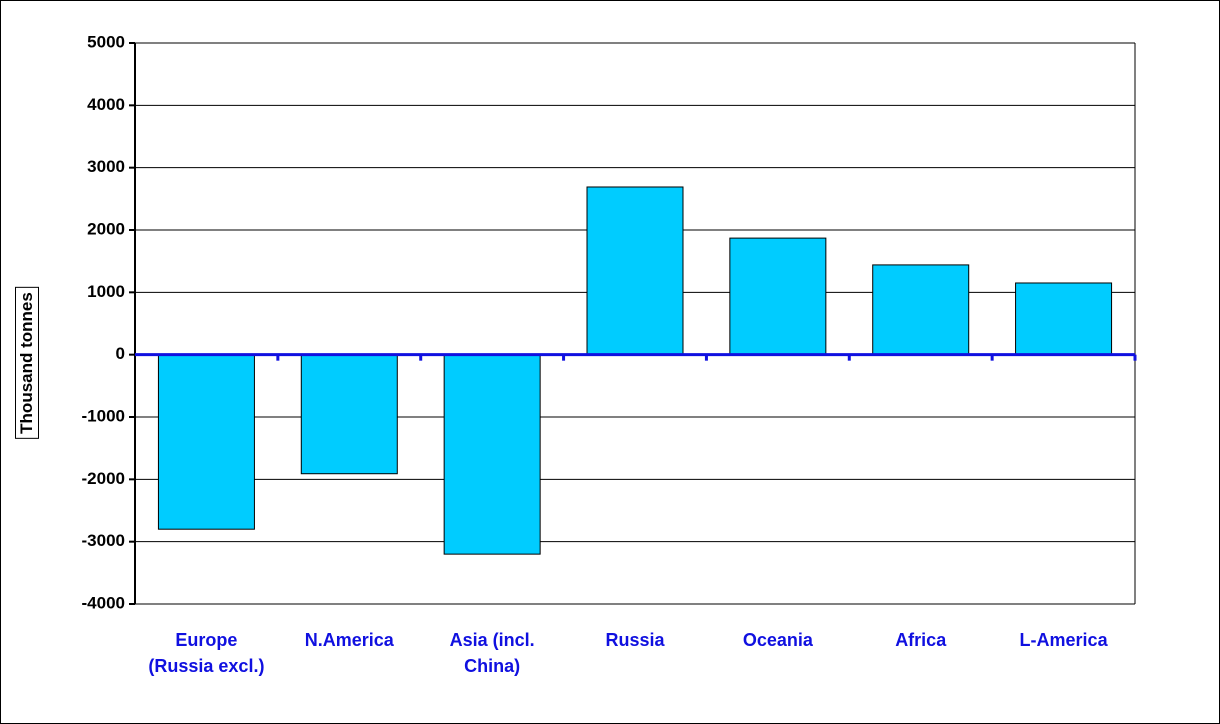 The image size is (1220, 724). What do you see at coordinates (921, 640) in the screenshot?
I see `x-tick-label: Africa` at bounding box center [921, 640].